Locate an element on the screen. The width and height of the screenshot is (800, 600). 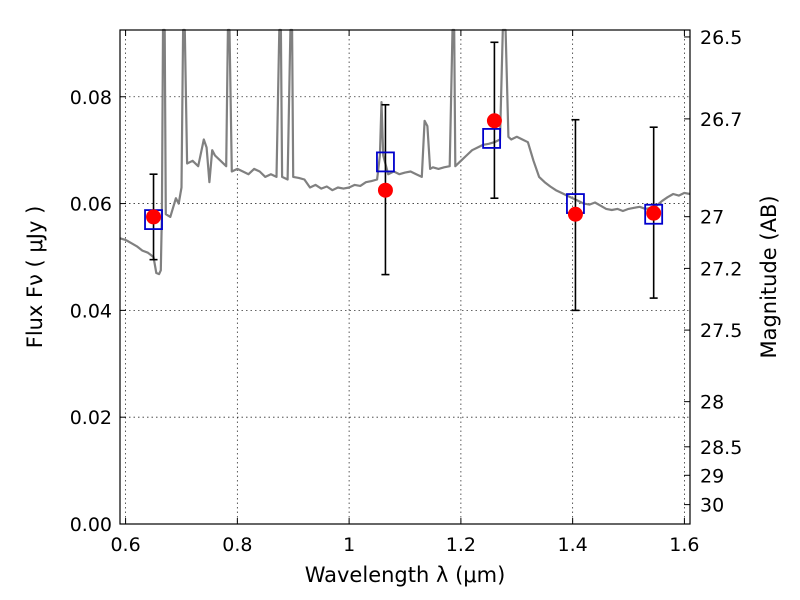
x-tick-label: 1 is located at coordinates (349, 545).